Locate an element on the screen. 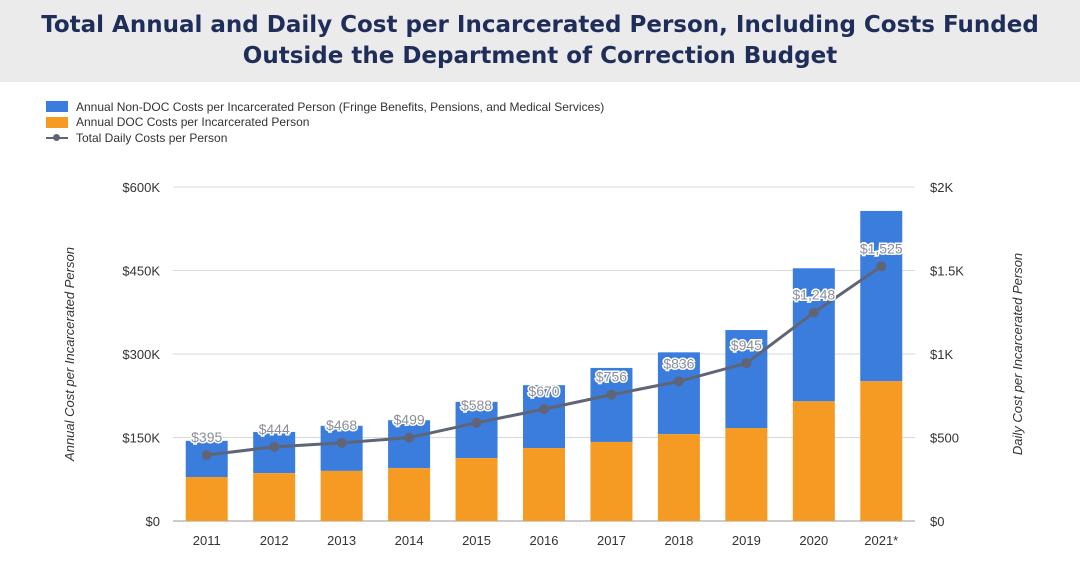 The height and width of the screenshot is (570, 1080). legend-item-doc: Annual DOC Costs per Incarcerated Person is located at coordinates (325, 123).